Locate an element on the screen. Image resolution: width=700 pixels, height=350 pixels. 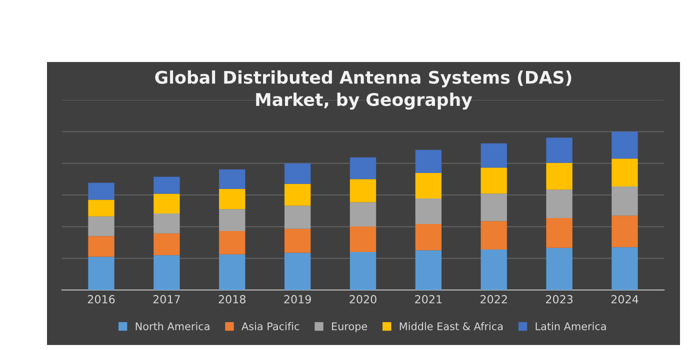
legend-label: Asia Pacific is located at coordinates (271, 326).